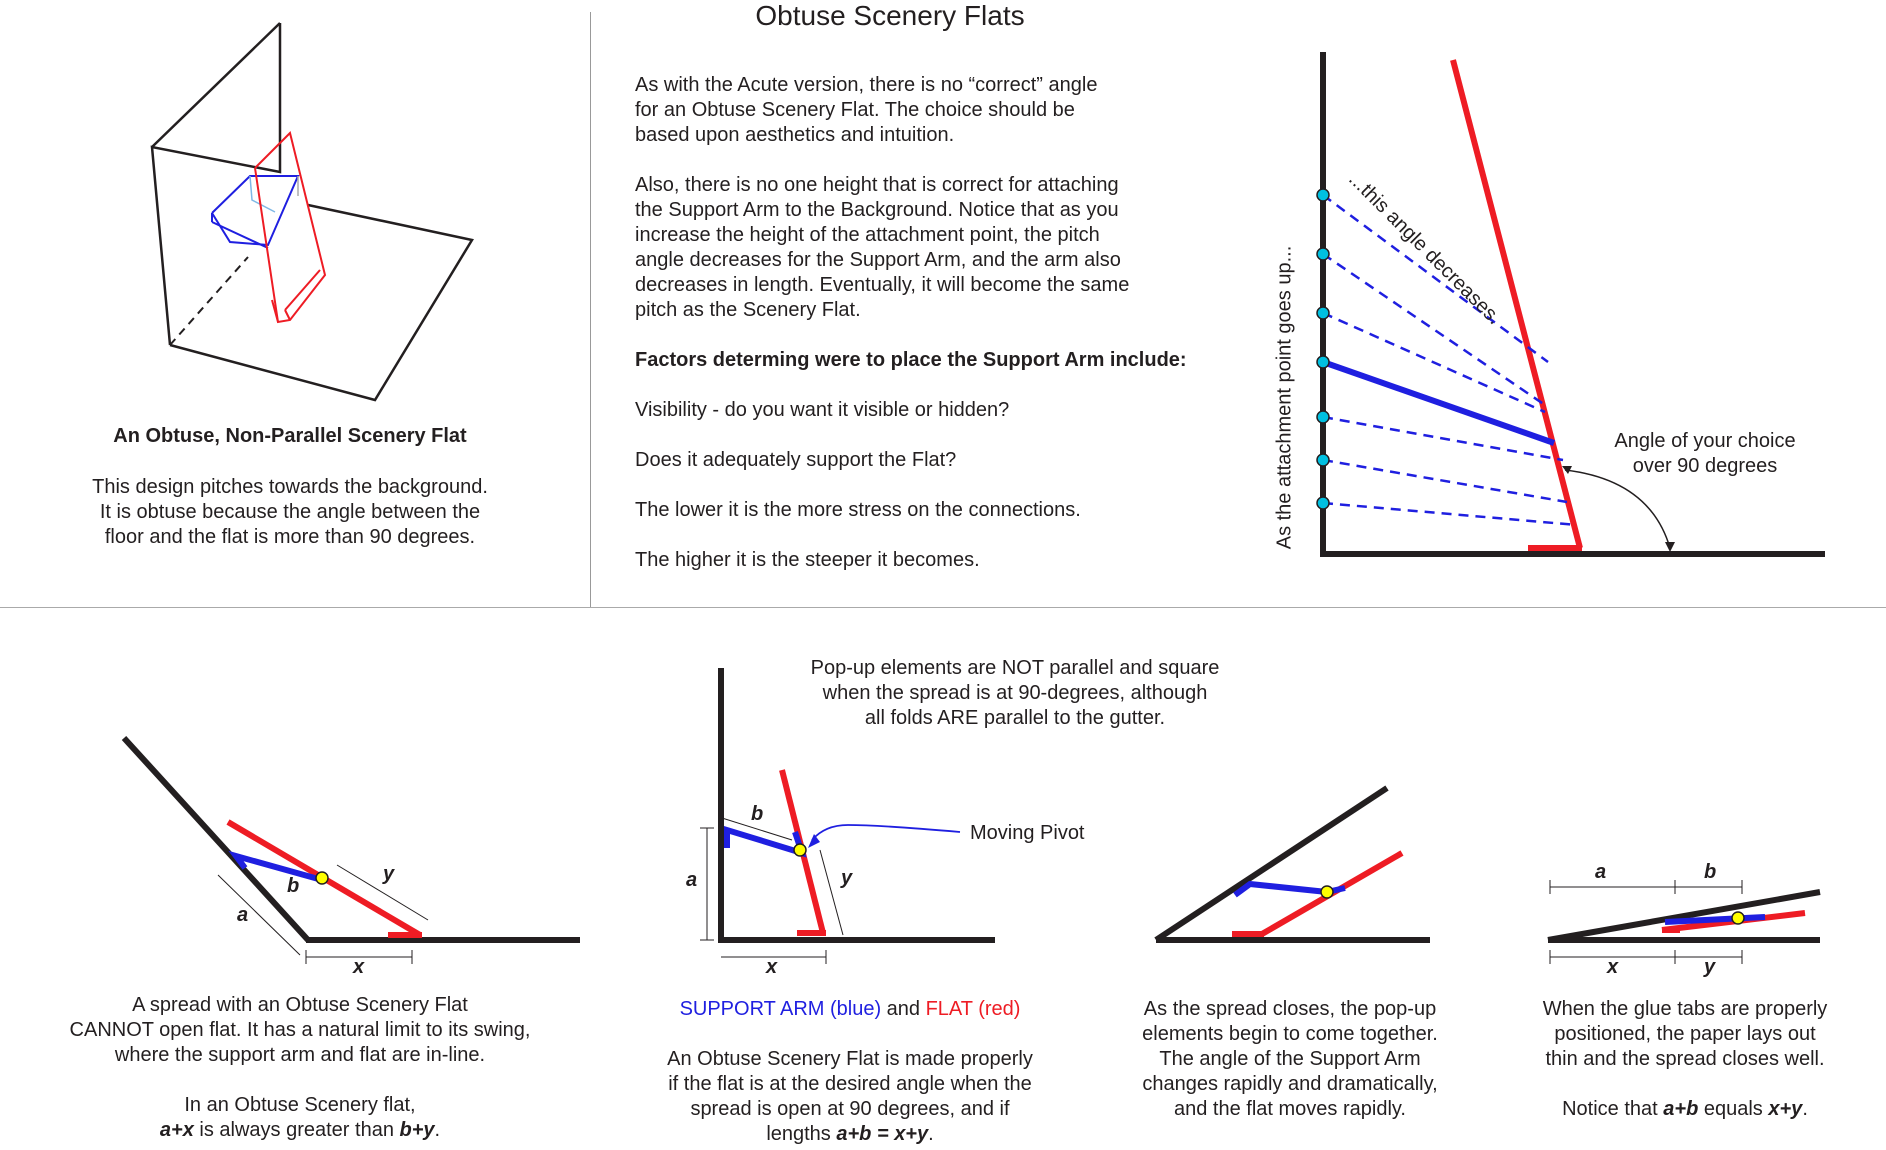  I want to click on angle-choice-label: Angle of your choice over 90 degrees, so click(1705, 454).